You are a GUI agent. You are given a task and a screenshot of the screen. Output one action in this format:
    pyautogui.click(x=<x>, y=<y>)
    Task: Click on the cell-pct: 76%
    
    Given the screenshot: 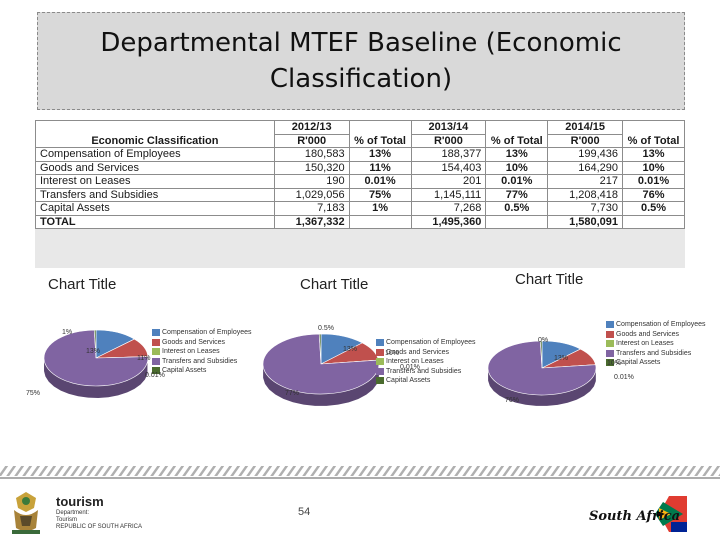 What is the action you would take?
    pyautogui.click(x=653, y=194)
    